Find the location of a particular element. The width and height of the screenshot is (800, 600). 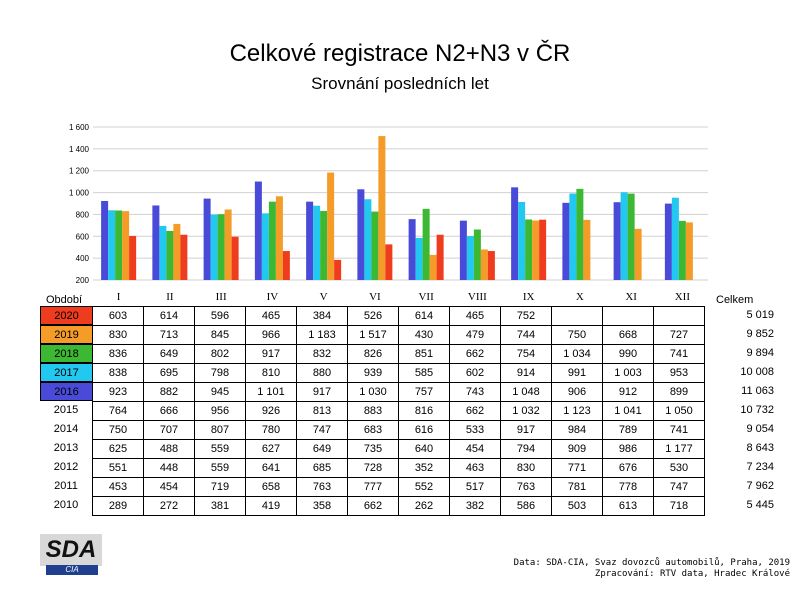

table-cell: 798 is located at coordinates (220, 373).